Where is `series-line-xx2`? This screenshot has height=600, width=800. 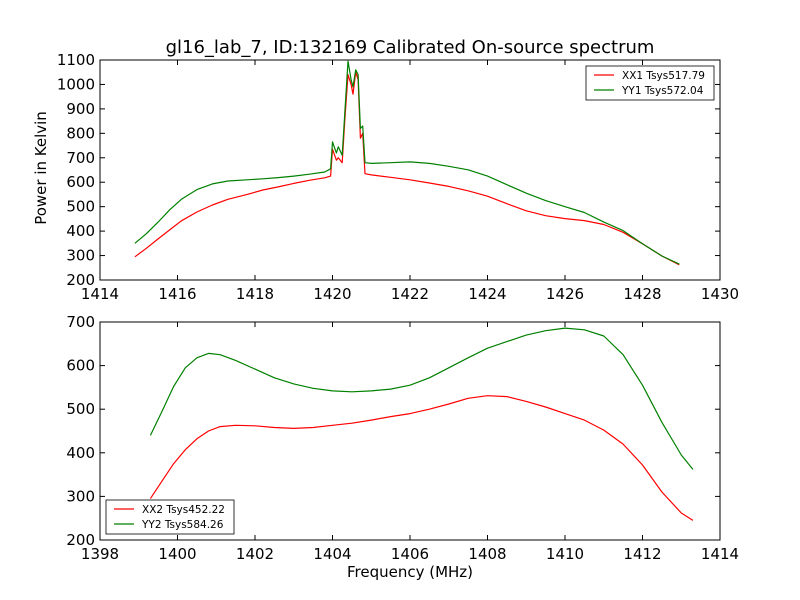 series-line-xx2 is located at coordinates (421, 458).